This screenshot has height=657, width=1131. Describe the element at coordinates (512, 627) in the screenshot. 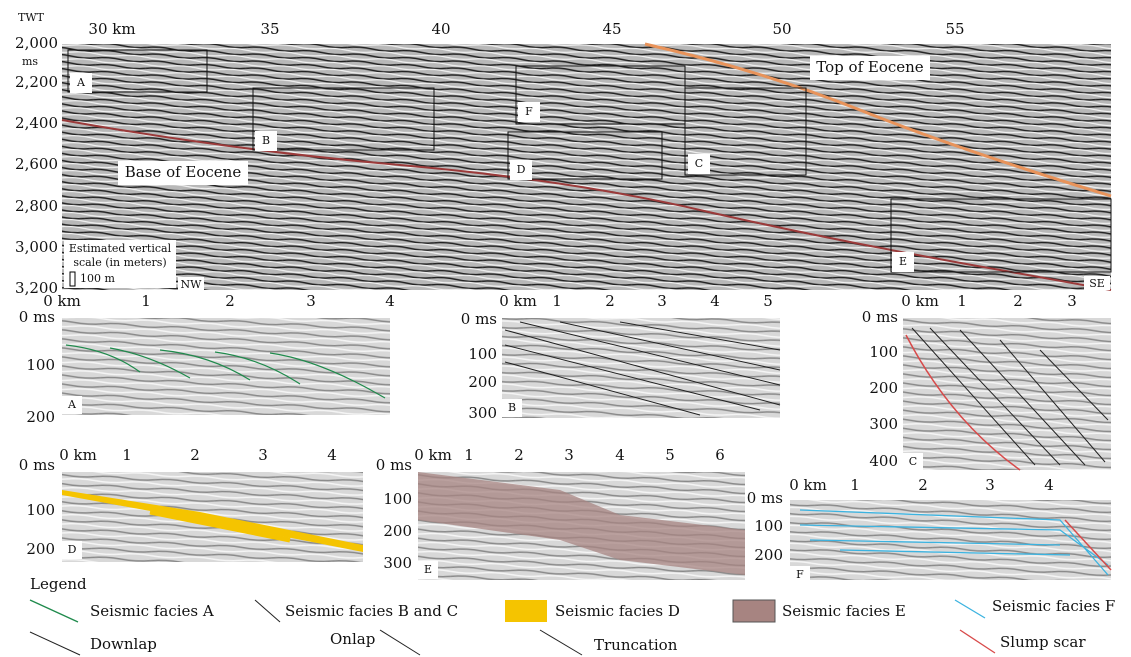

I see `legend-icons` at that location.